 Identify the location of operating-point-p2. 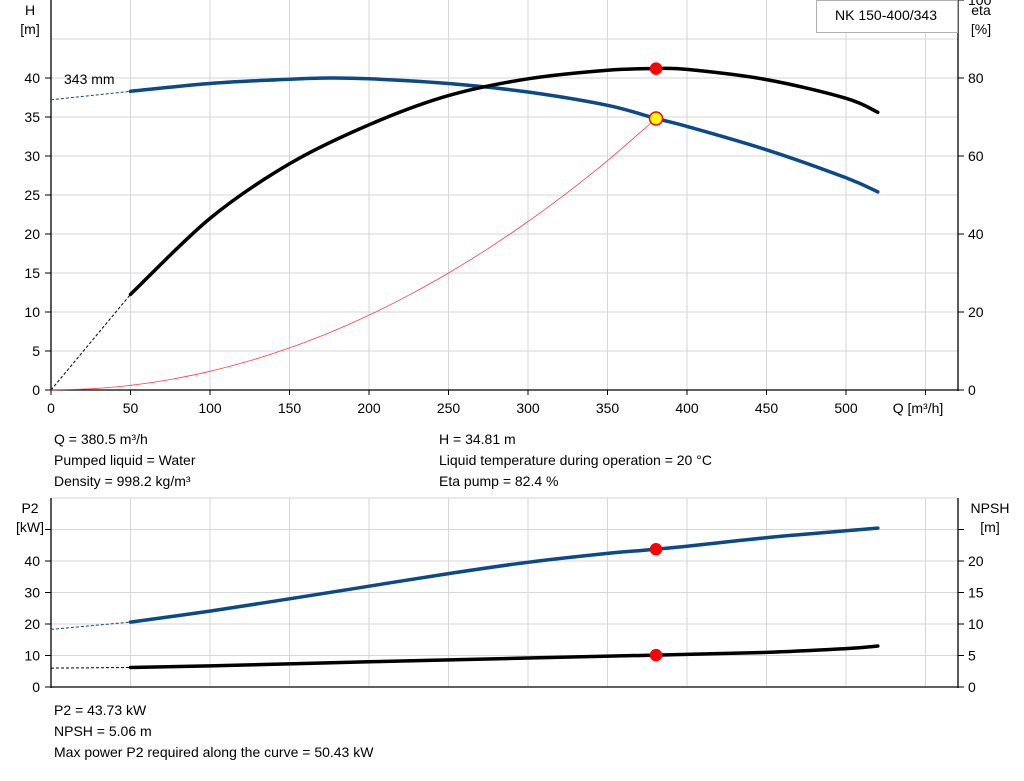
(656, 549).